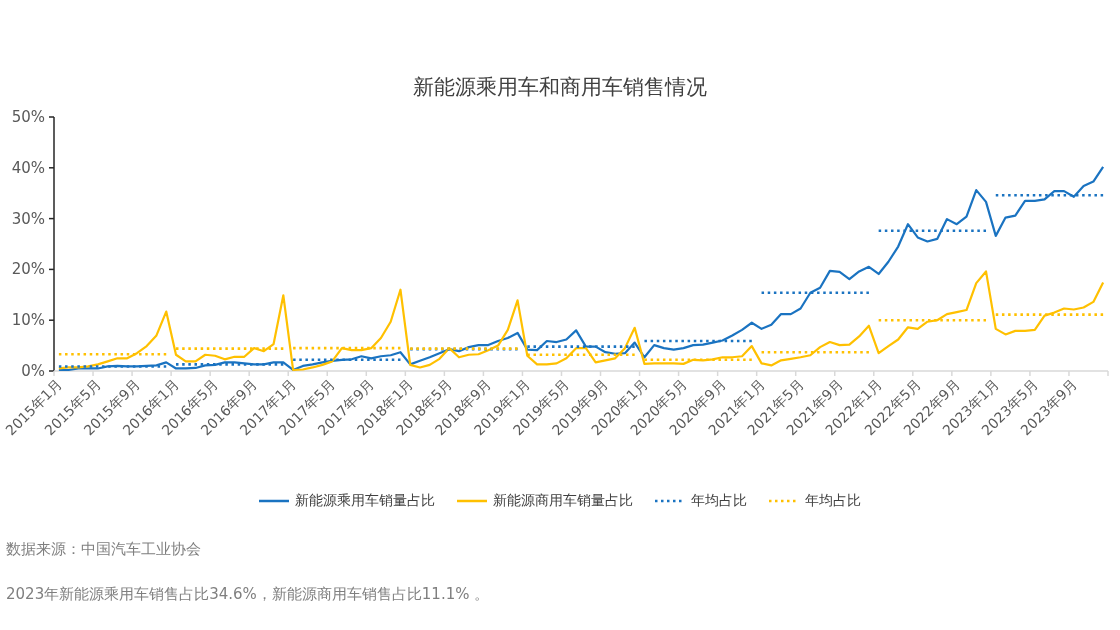  Describe the element at coordinates (560, 87) in the screenshot. I see `chart-title: 新能源乘用车和商用车销售情况` at that location.